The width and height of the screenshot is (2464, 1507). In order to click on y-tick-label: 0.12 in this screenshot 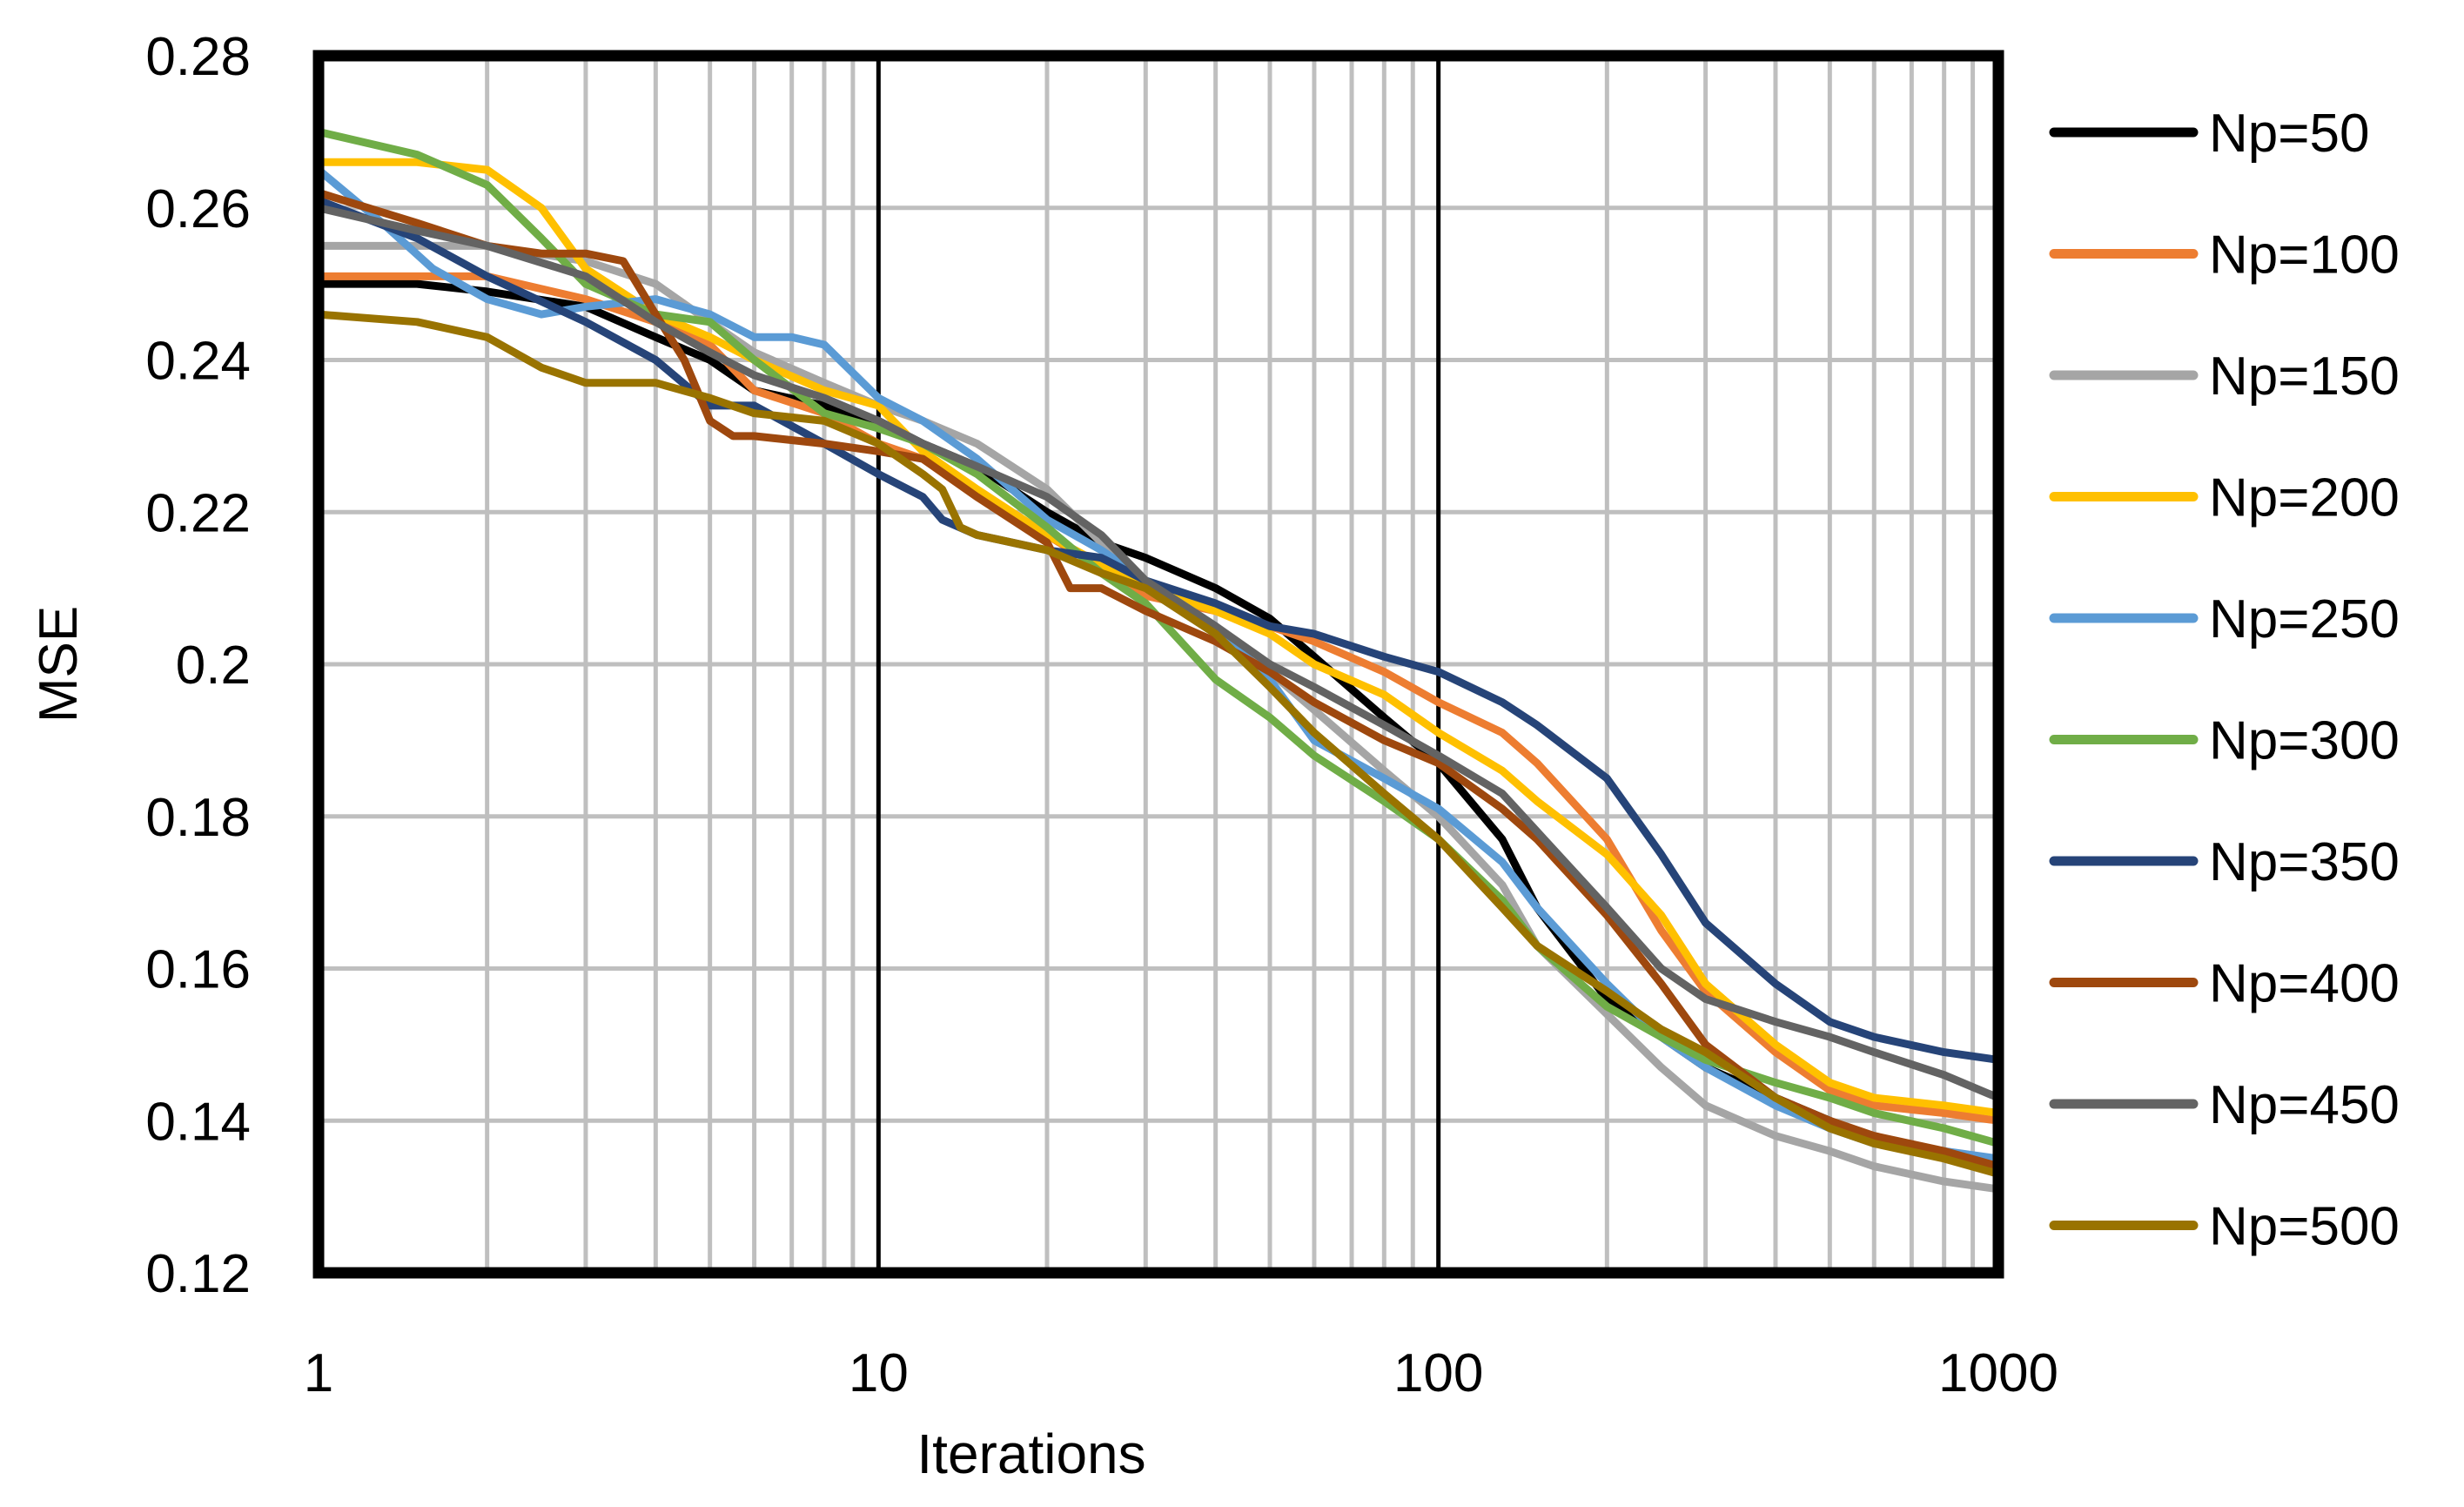, I will do `click(198, 1274)`.